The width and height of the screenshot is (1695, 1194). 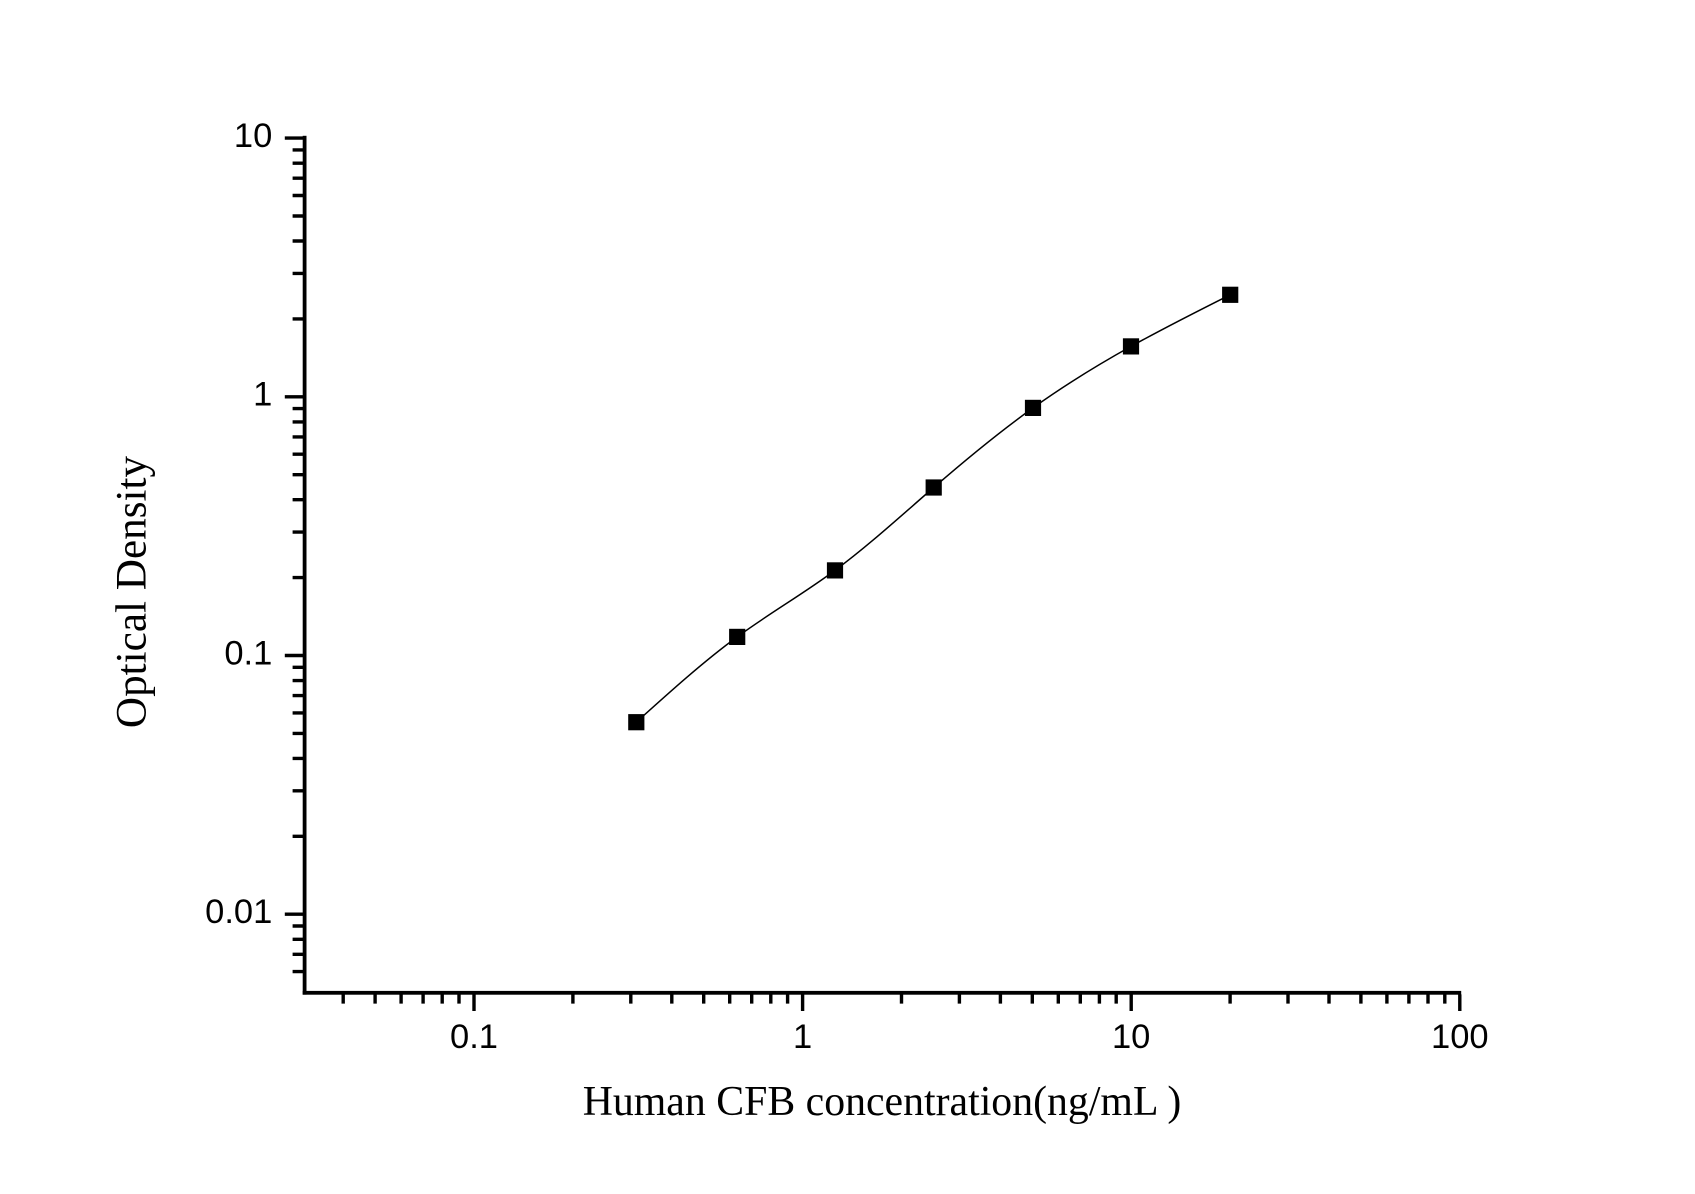 I want to click on svg-text: 100, so click(x=1460, y=1037).